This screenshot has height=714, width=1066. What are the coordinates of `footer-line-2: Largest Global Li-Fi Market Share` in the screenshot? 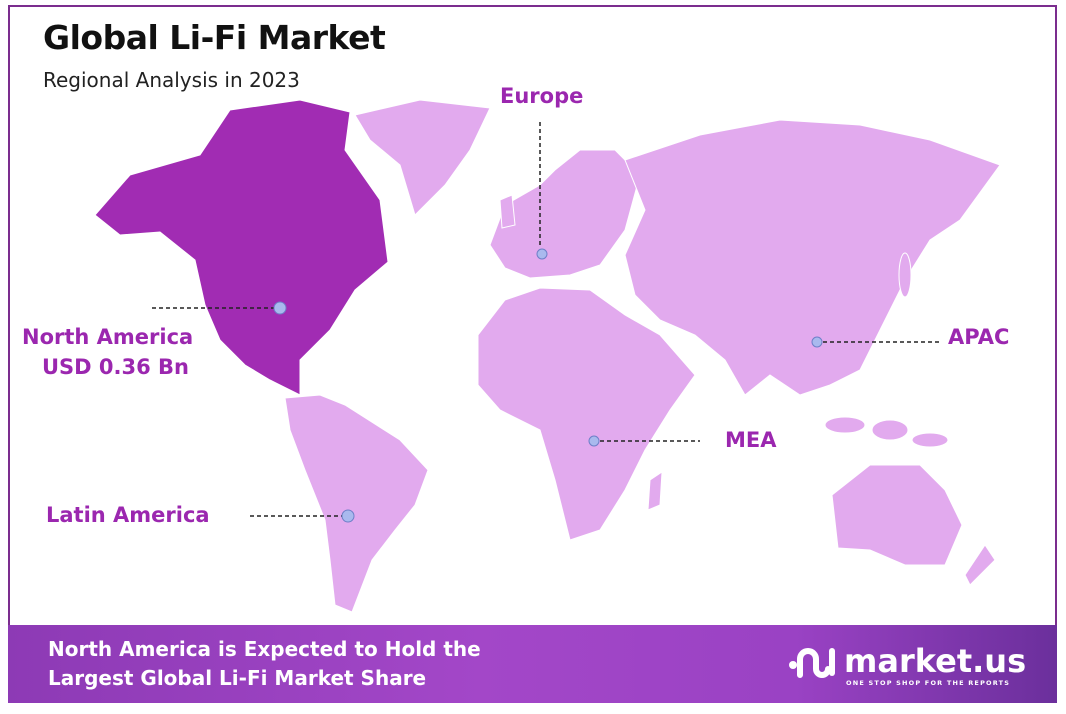 It's located at (237, 678).